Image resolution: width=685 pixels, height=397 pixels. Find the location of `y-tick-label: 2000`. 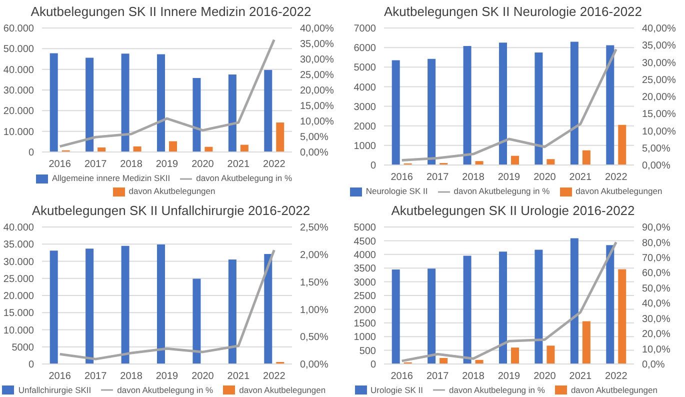

y-tick-label: 2000 is located at coordinates (365, 310).